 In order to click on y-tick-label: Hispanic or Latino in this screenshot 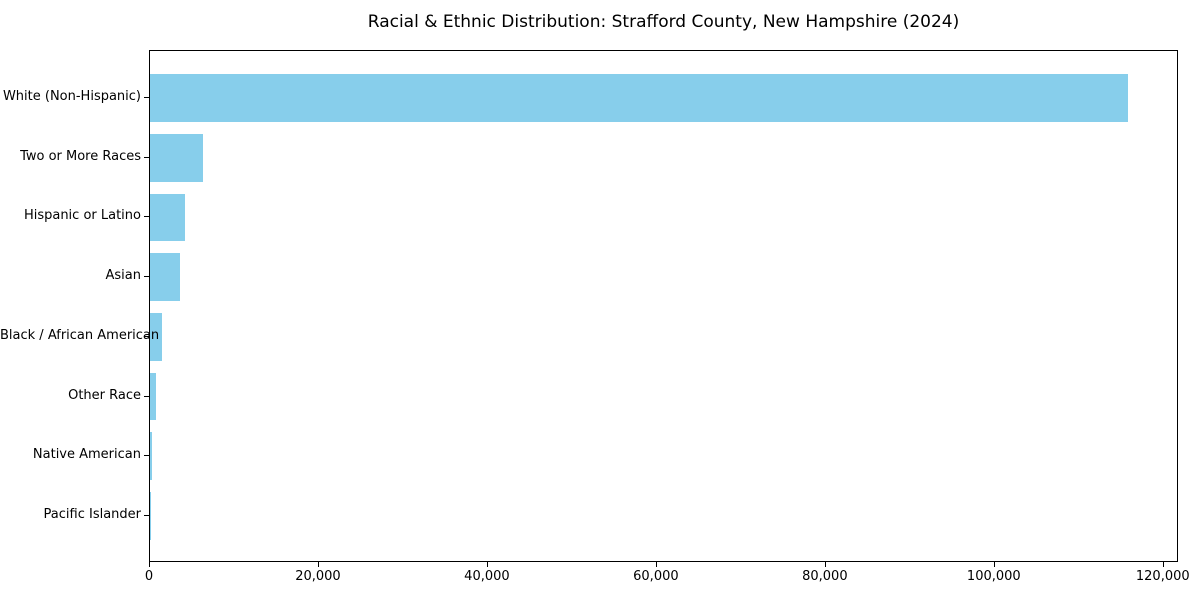, I will do `click(82, 216)`.